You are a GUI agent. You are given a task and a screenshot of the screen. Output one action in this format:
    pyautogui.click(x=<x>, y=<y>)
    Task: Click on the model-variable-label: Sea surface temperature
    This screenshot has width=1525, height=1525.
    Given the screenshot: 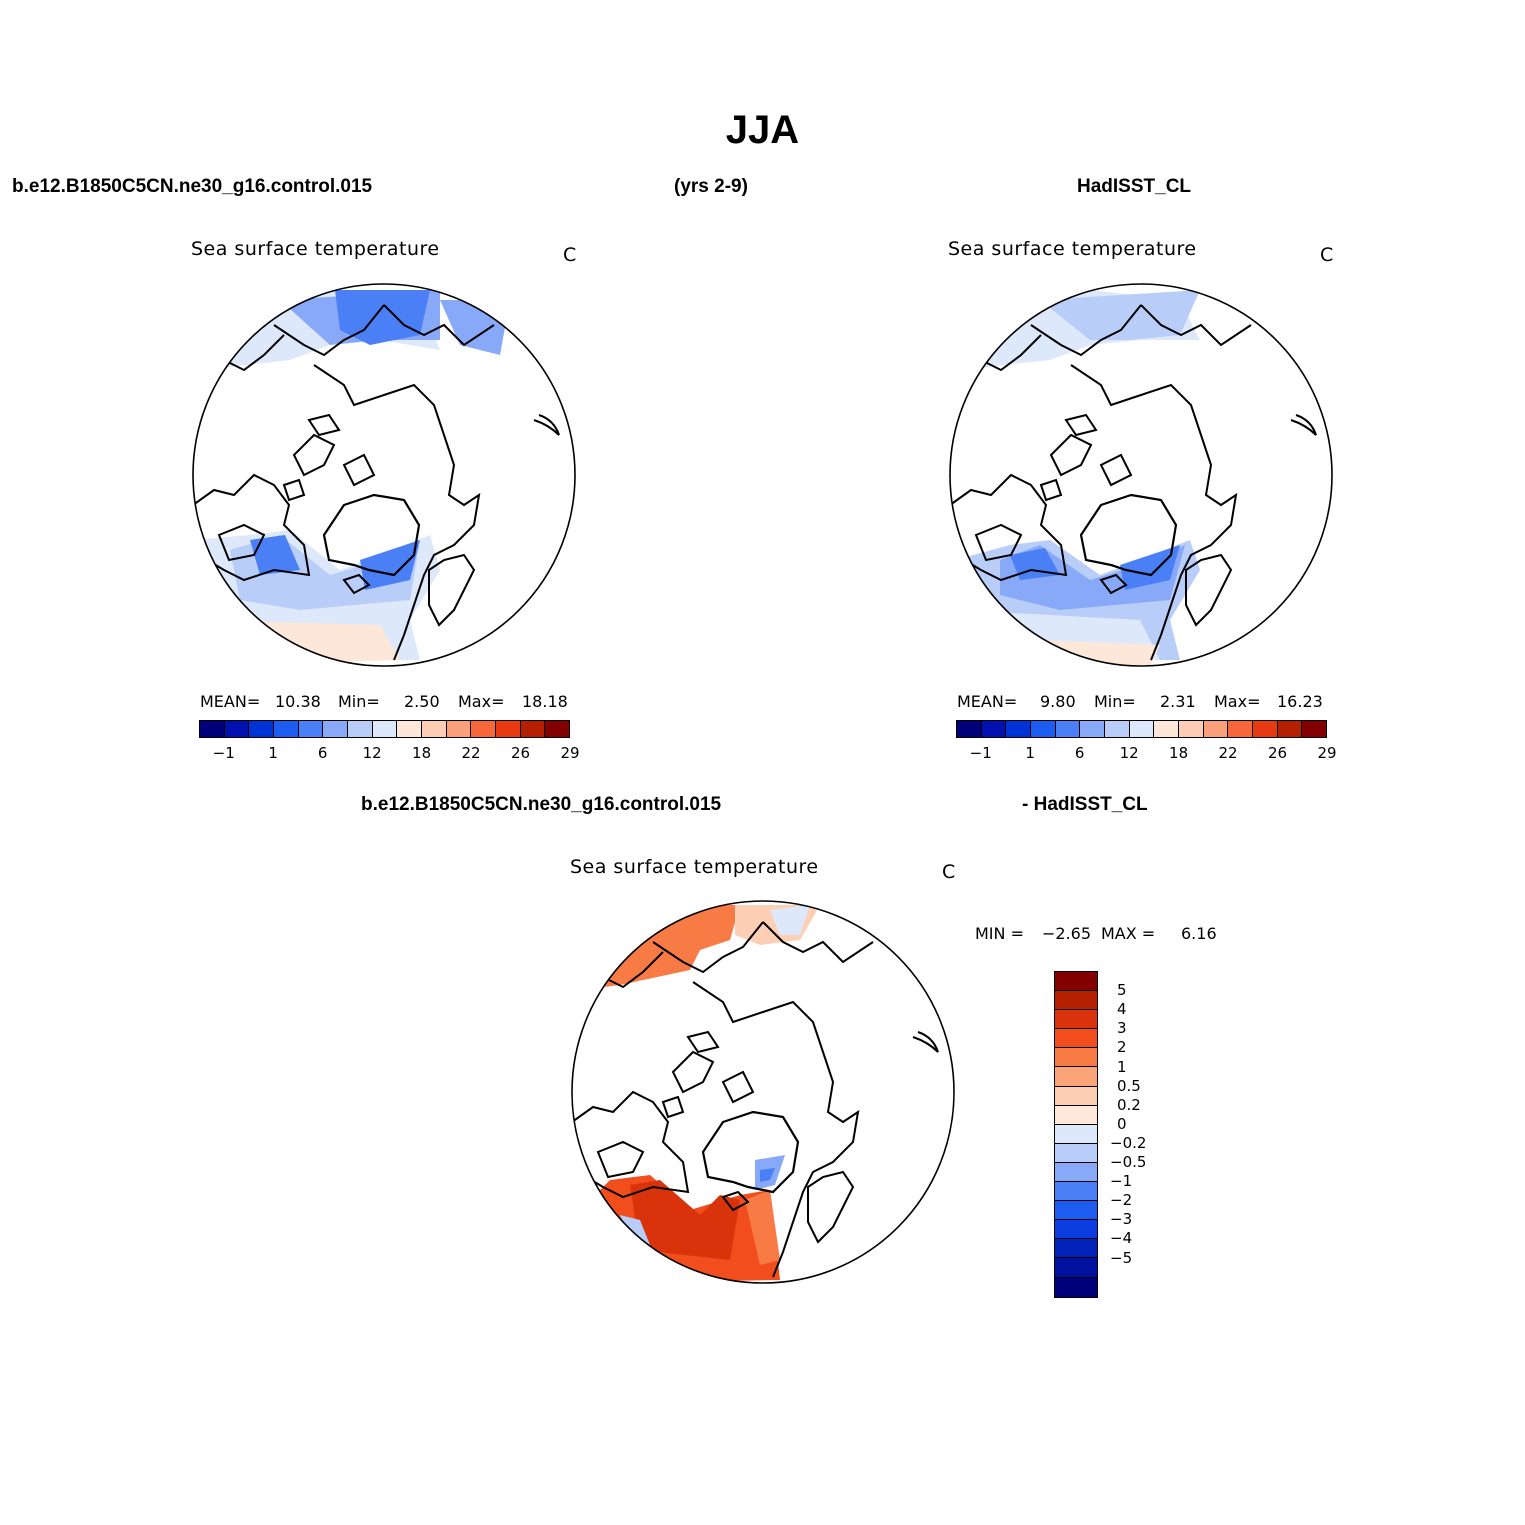 What is the action you would take?
    pyautogui.click(x=315, y=249)
    